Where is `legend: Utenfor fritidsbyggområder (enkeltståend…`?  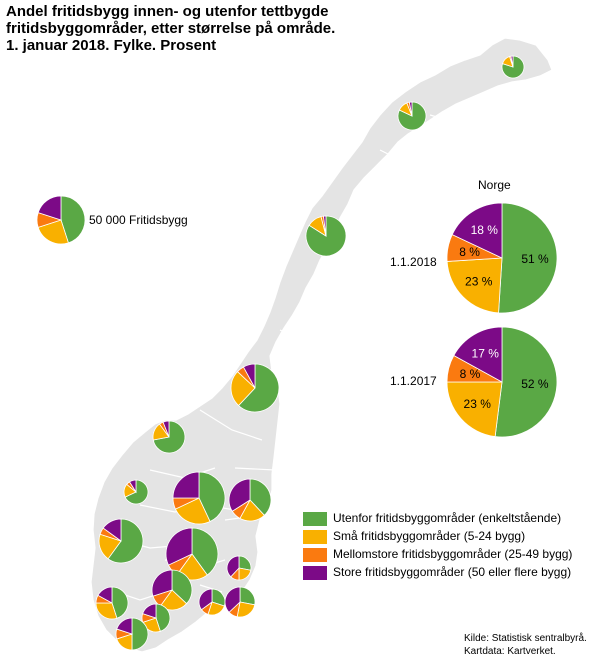 legend: Utenfor fritidsbyggområder (enkeltståend… is located at coordinates (456, 546).